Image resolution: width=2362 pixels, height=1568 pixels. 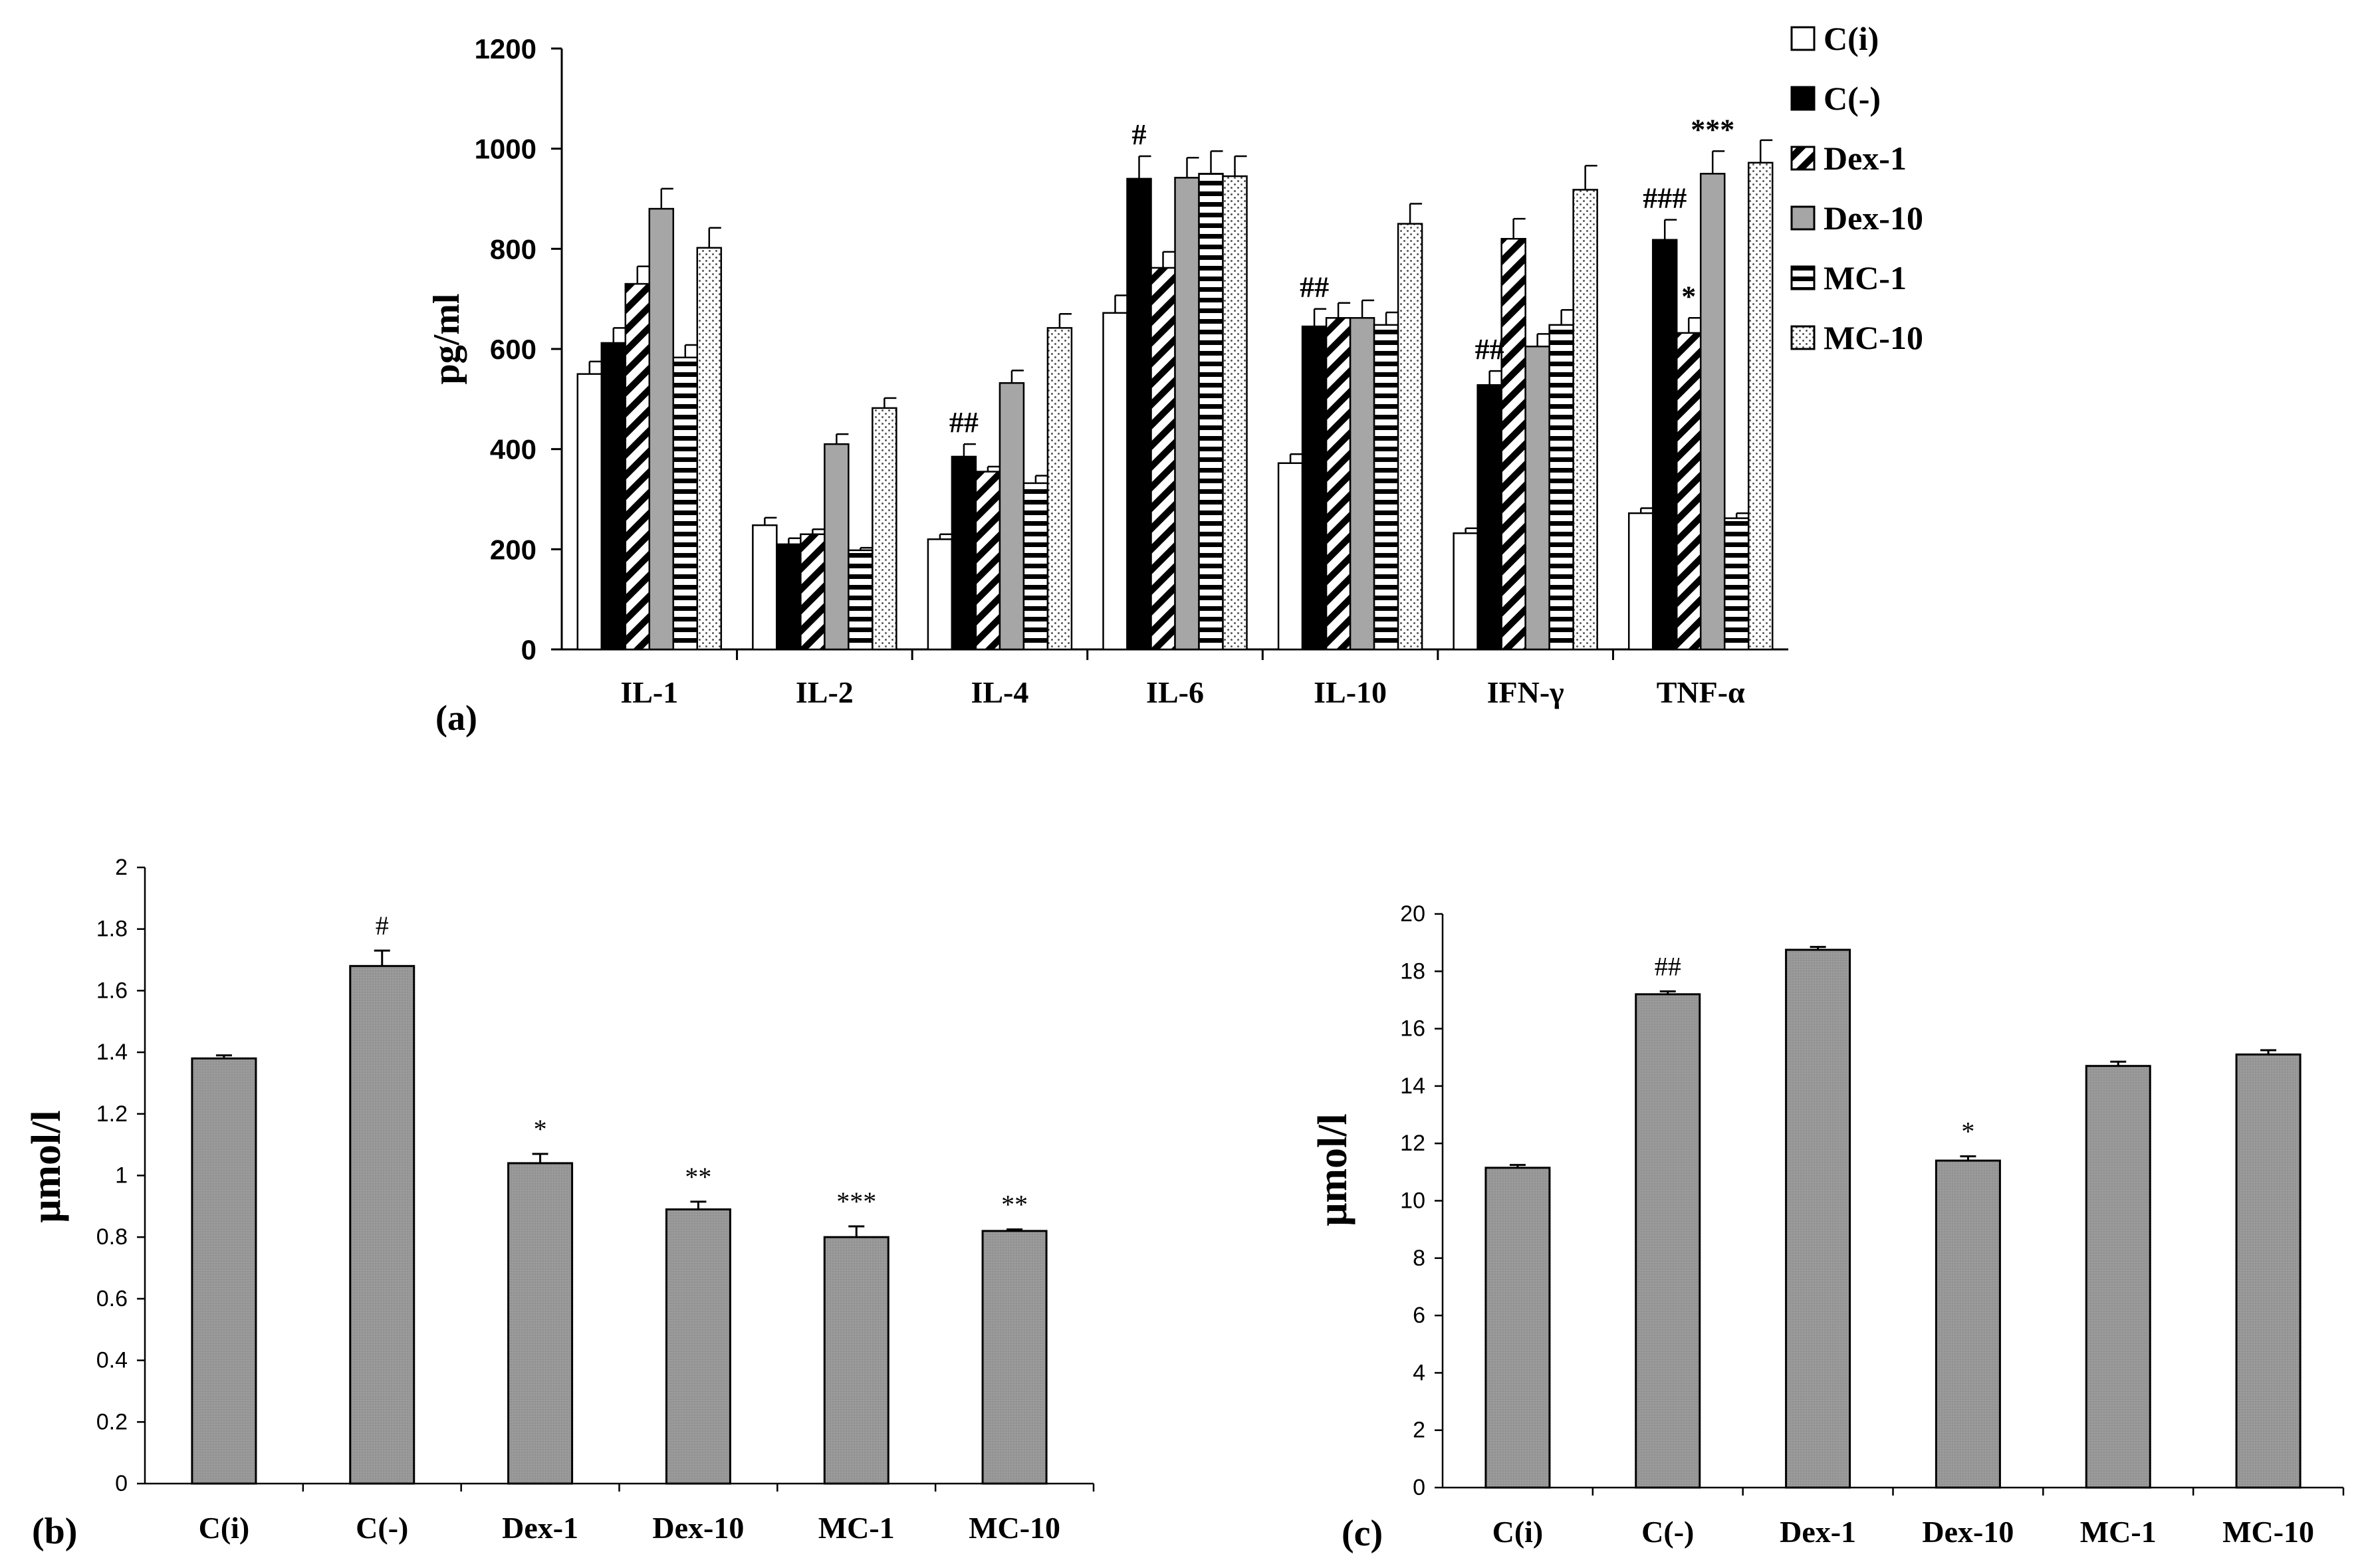 I want to click on panel-c-y-tick-label: 18, so click(x=1412, y=971).